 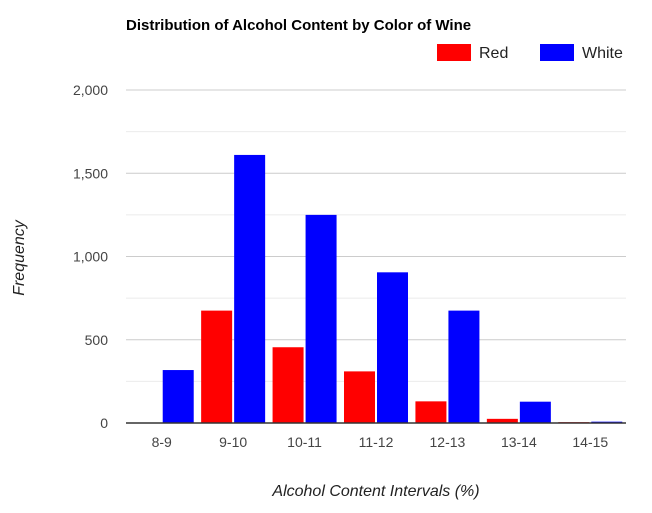 I want to click on x-tick-label: 10-11, so click(x=304, y=442).